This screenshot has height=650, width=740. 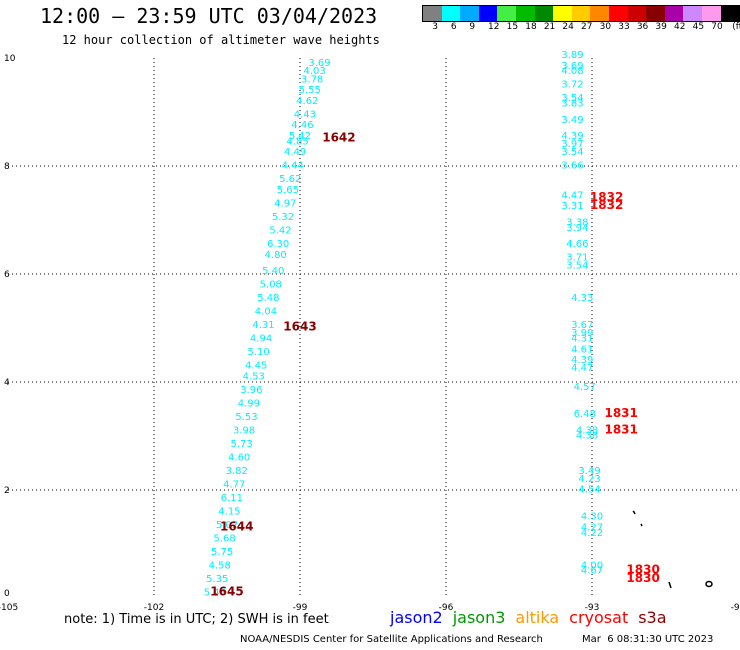 I want to click on wave-height-value: 4.30, so click(x=592, y=517).